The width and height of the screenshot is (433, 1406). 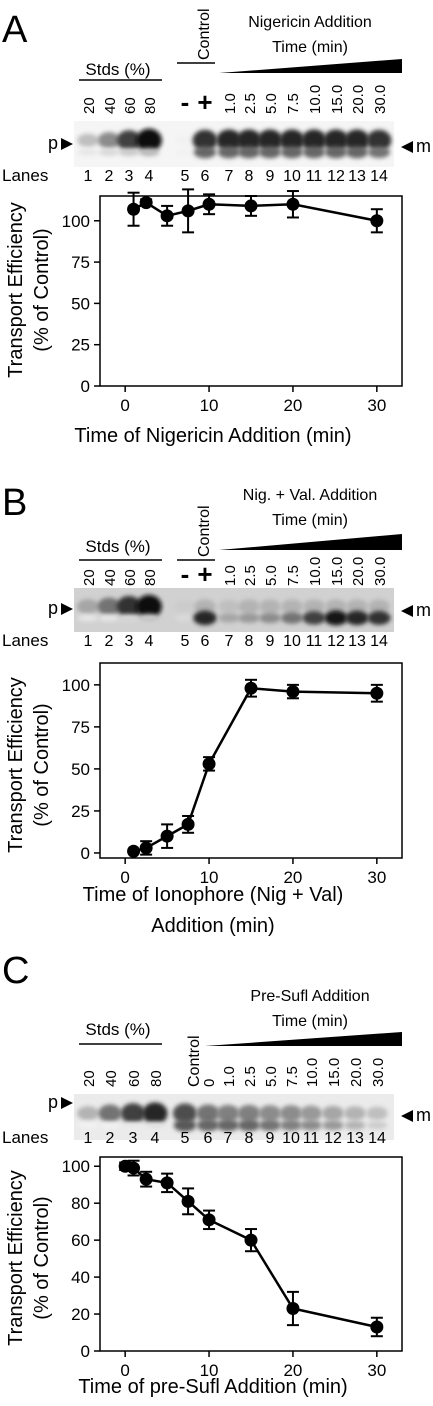 I want to click on lane-number: 1, so click(x=88, y=1138).